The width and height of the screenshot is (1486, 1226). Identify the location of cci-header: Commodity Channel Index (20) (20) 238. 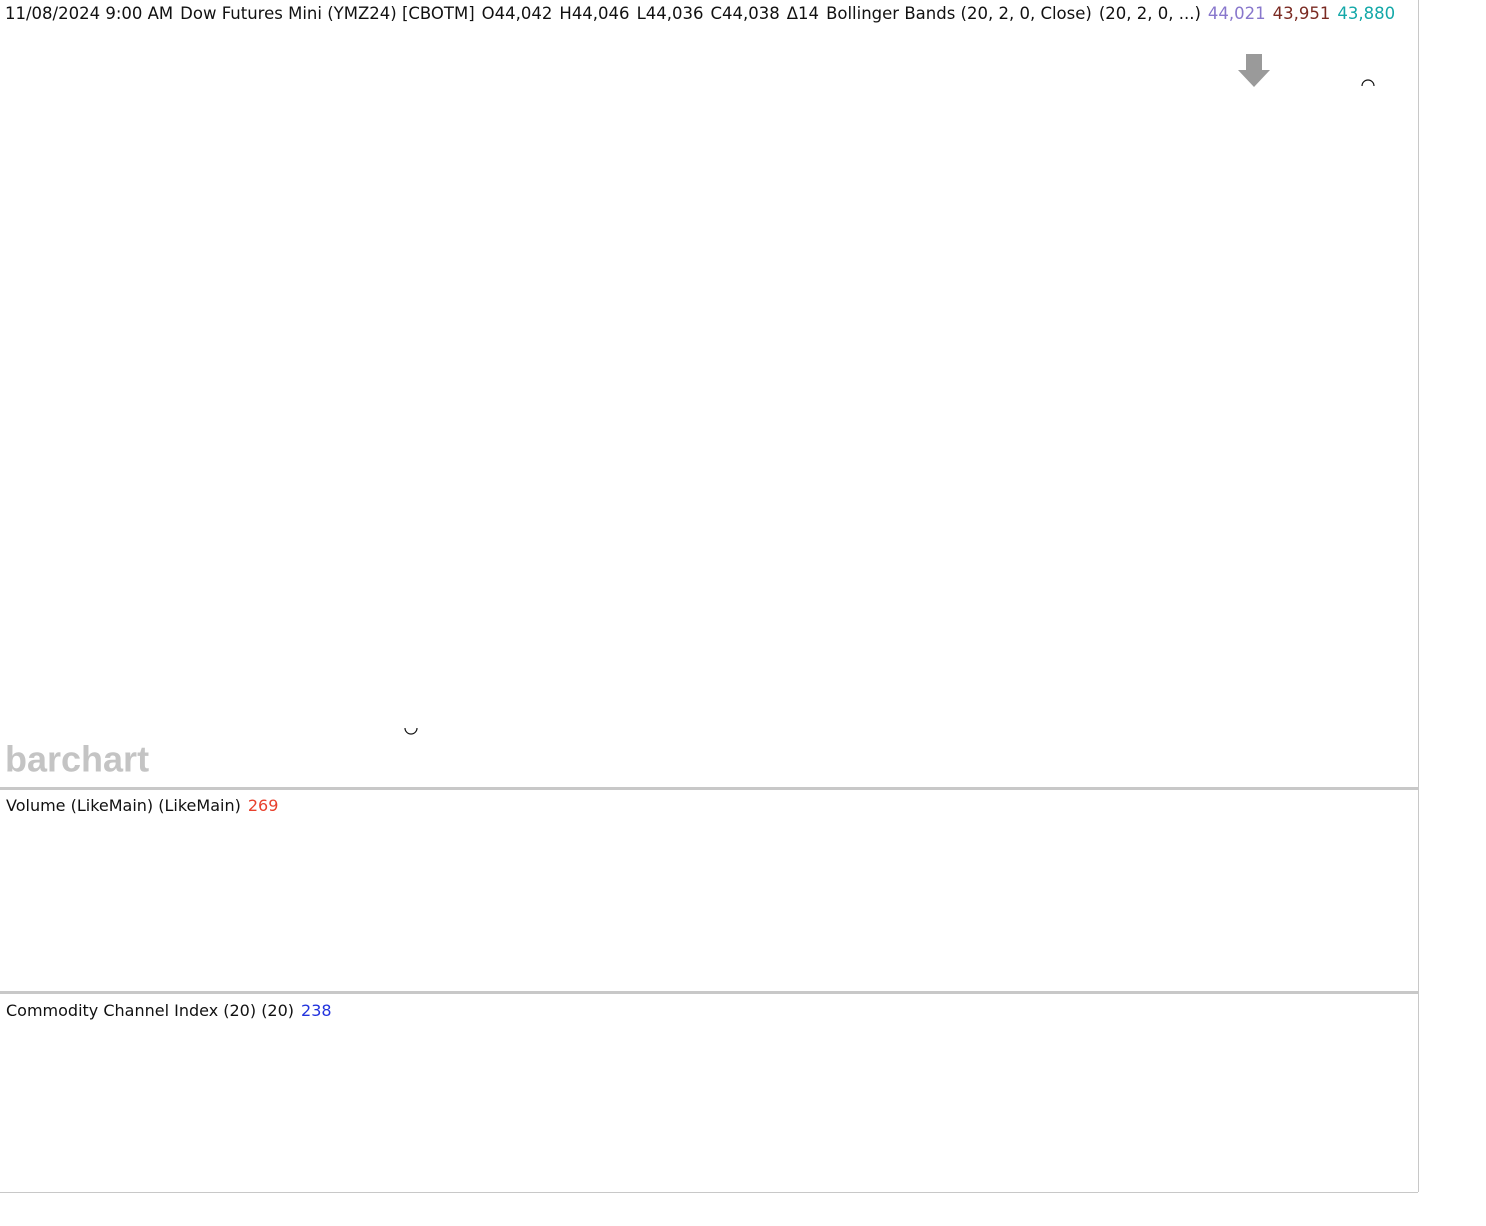
(169, 1010).